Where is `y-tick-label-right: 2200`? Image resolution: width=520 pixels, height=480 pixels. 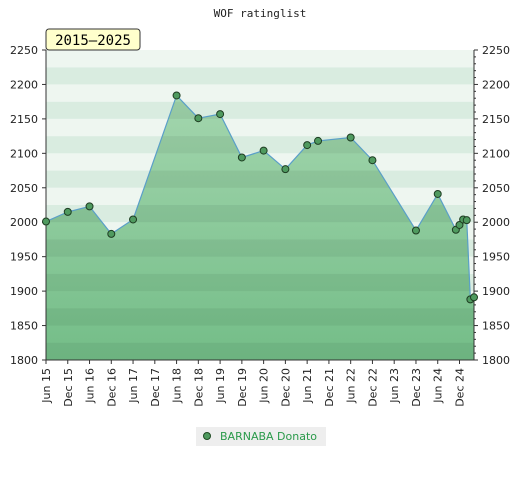 y-tick-label-right: 2200 is located at coordinates (496, 84).